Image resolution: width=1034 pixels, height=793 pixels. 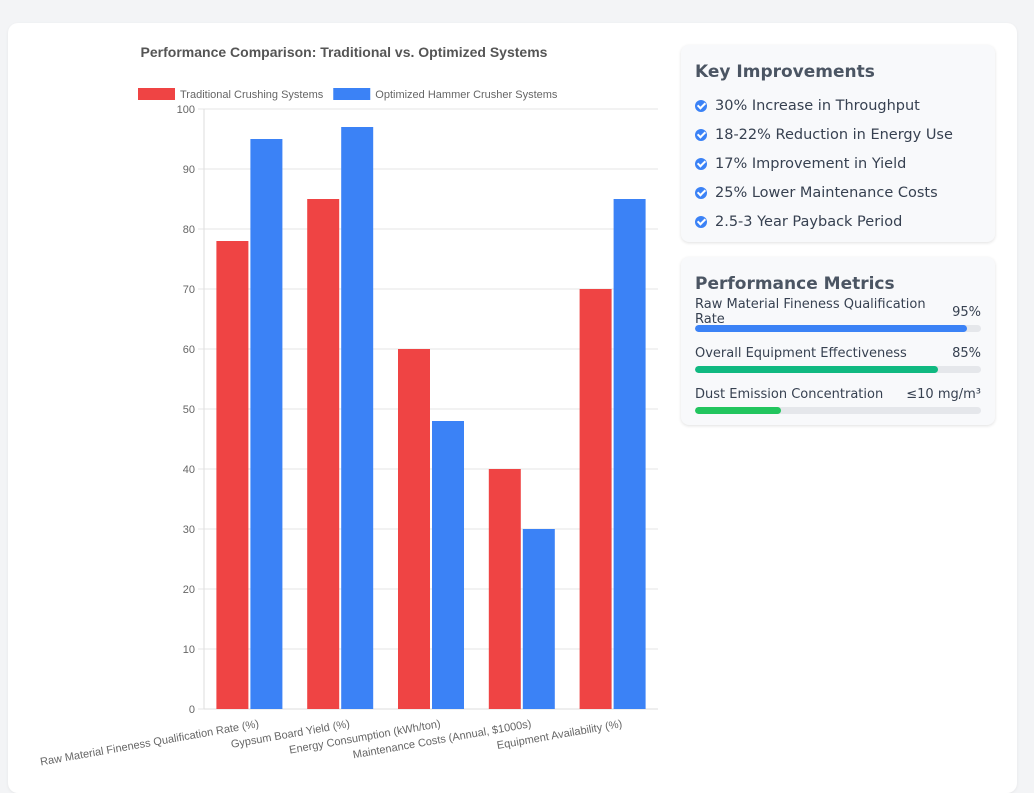 What do you see at coordinates (966, 312) in the screenshot?
I see `metric-value: 95%` at bounding box center [966, 312].